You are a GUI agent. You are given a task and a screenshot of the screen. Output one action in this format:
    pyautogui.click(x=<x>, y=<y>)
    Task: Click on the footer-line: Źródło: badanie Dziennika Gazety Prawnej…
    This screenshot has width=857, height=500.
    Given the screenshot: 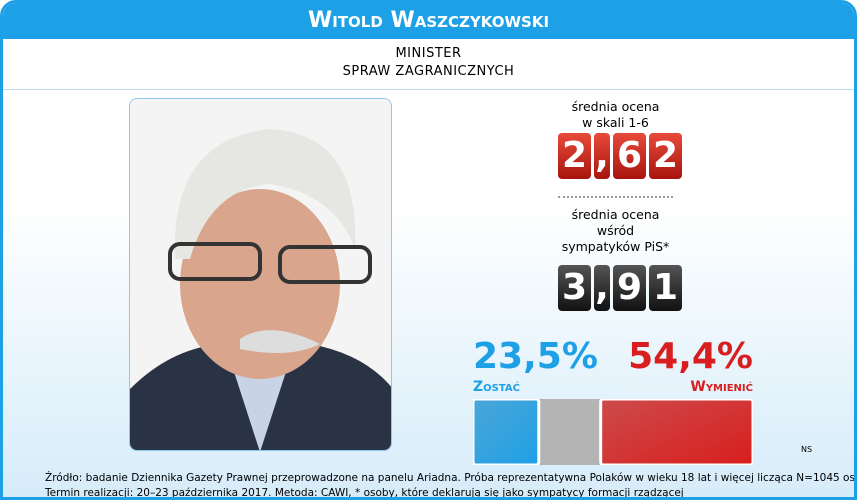 What is the action you would take?
    pyautogui.click(x=451, y=478)
    